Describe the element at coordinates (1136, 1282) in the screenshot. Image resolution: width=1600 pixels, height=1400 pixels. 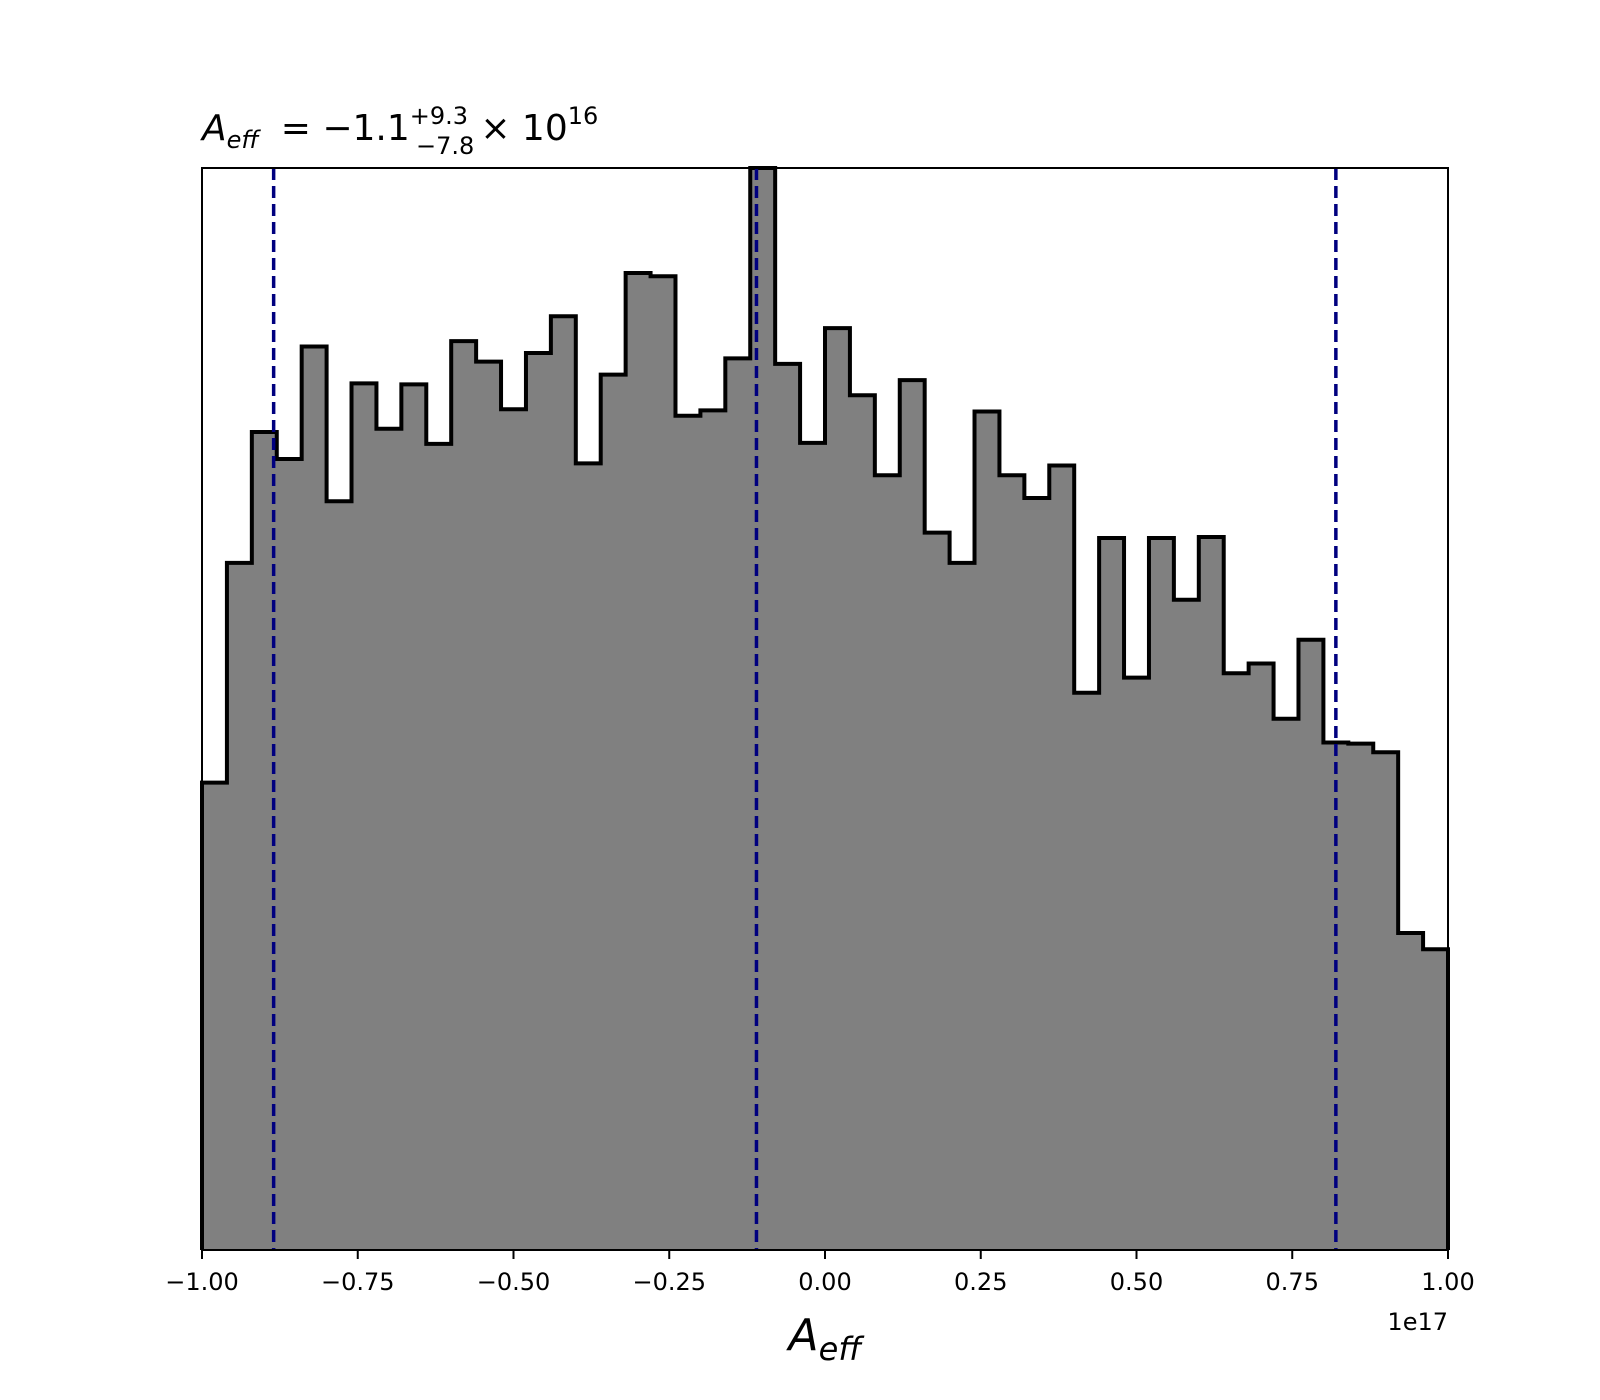
I see `x-tick-label: 0.50` at that location.